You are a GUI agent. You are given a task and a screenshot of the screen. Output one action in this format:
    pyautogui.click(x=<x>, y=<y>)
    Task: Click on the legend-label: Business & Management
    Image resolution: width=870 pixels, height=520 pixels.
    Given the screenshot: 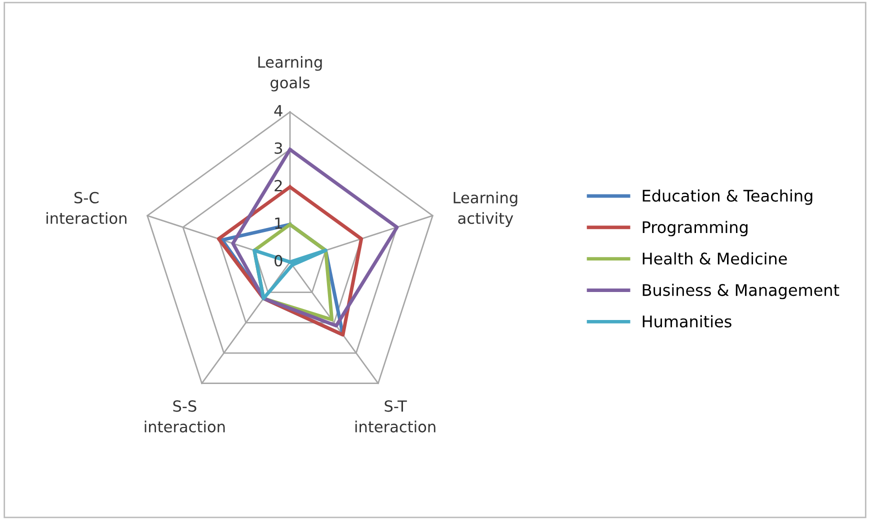 What is the action you would take?
    pyautogui.click(x=741, y=292)
    